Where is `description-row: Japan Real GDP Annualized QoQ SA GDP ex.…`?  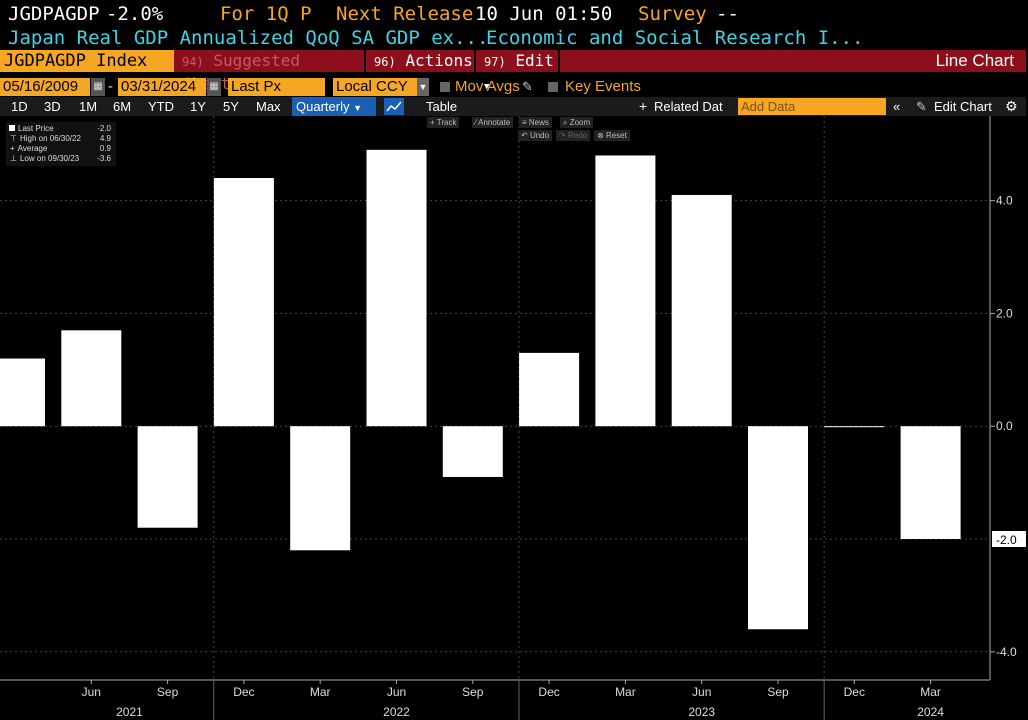
description-row: Japan Real GDP Annualized QoQ SA GDP ex.… is located at coordinates (516, 38).